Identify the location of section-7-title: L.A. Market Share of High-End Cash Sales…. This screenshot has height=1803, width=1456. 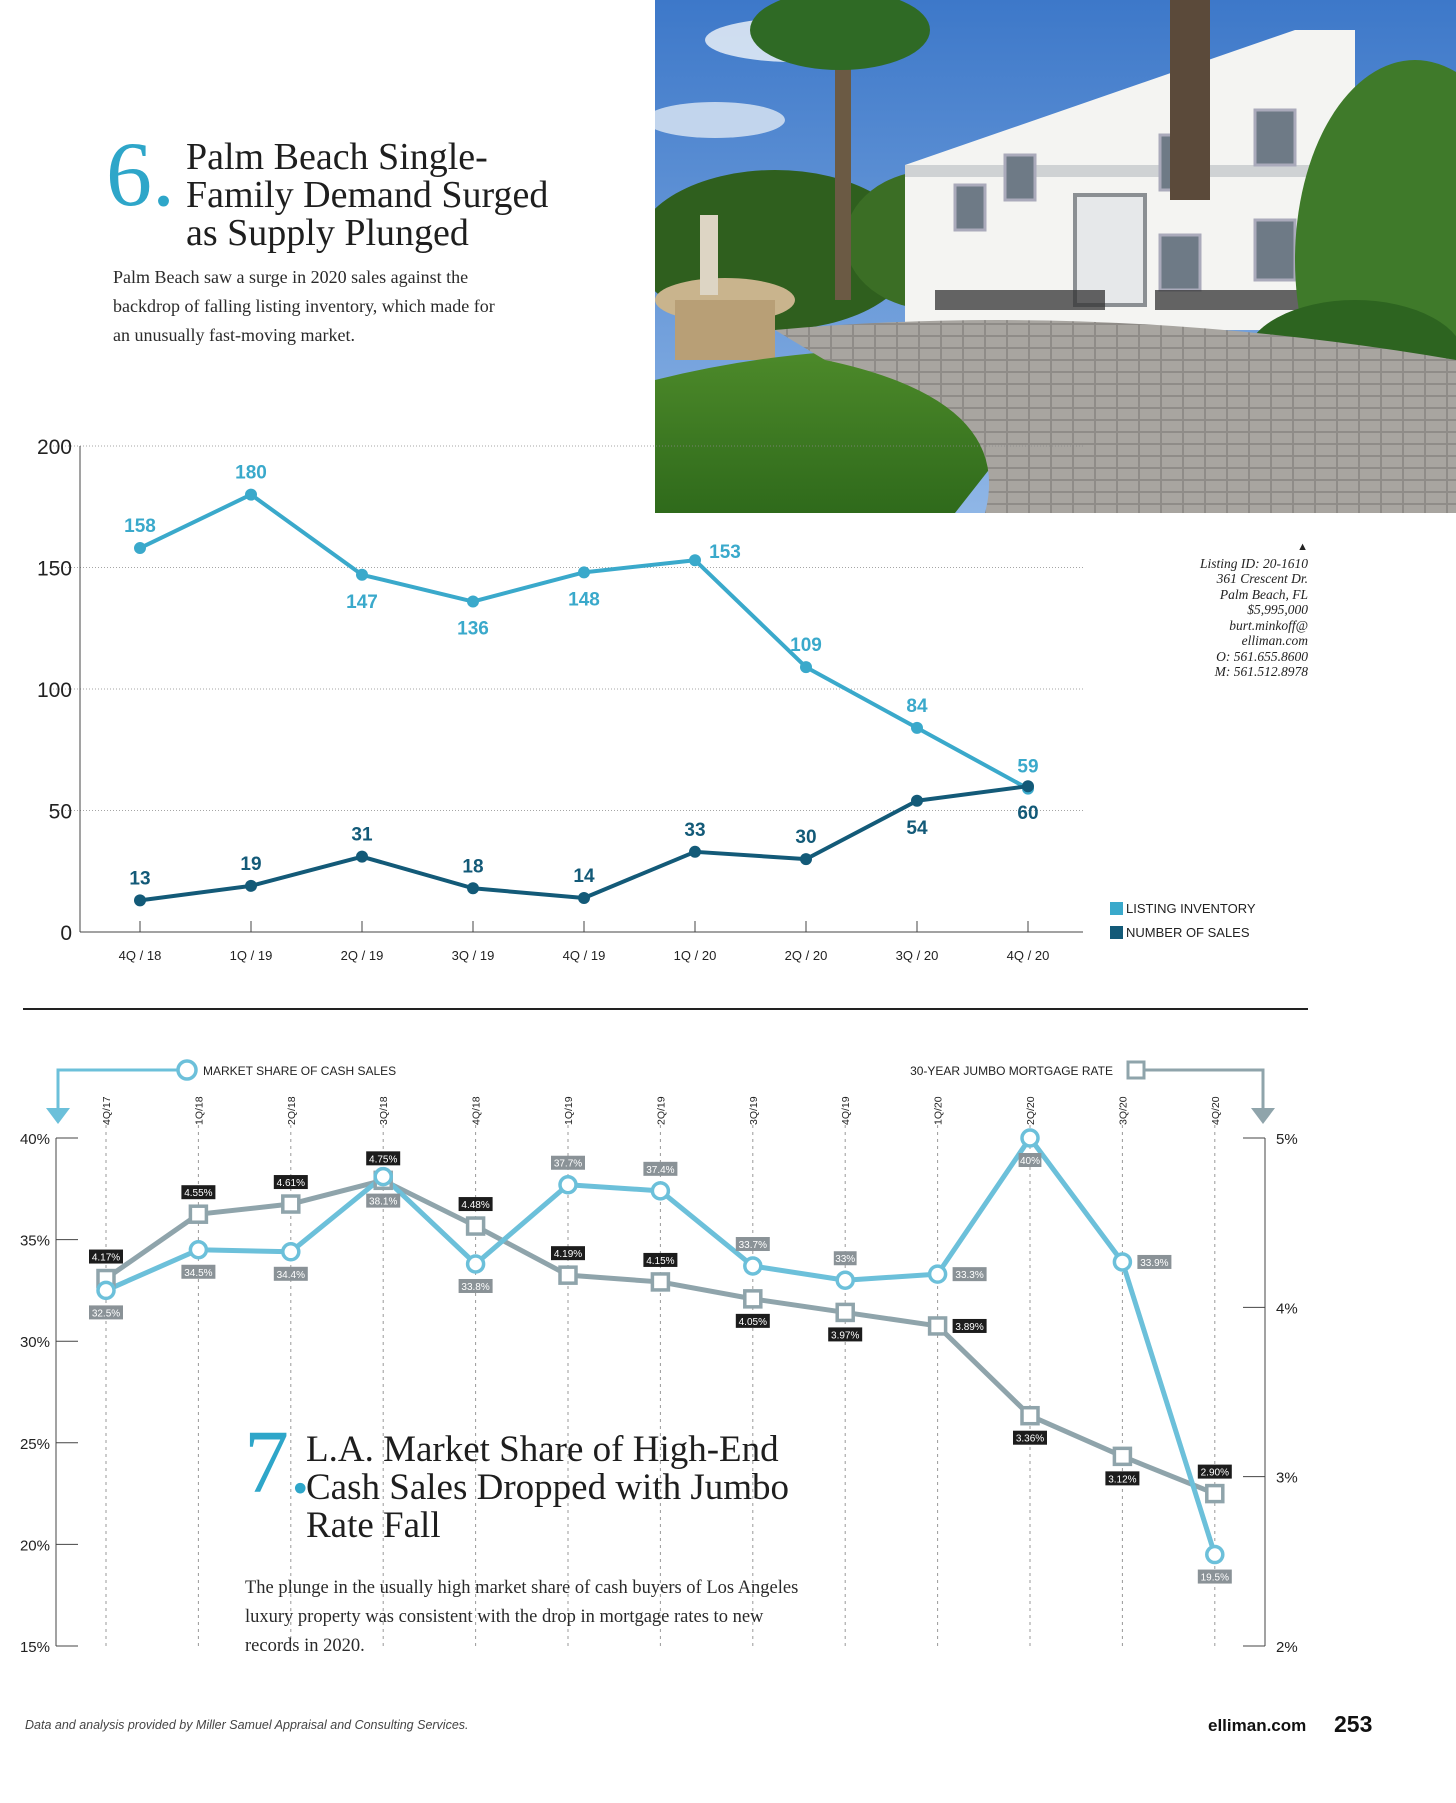
(547, 1488).